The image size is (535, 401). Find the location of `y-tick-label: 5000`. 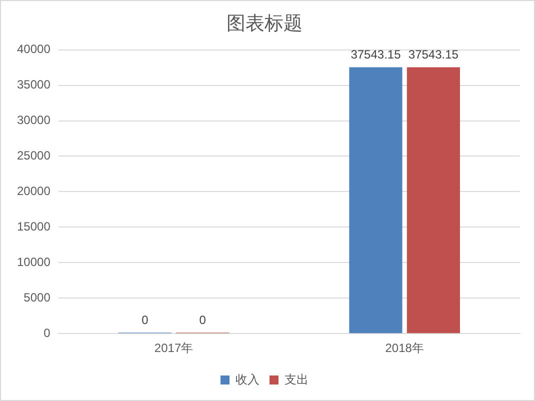

y-tick-label: 5000 is located at coordinates (37, 297).